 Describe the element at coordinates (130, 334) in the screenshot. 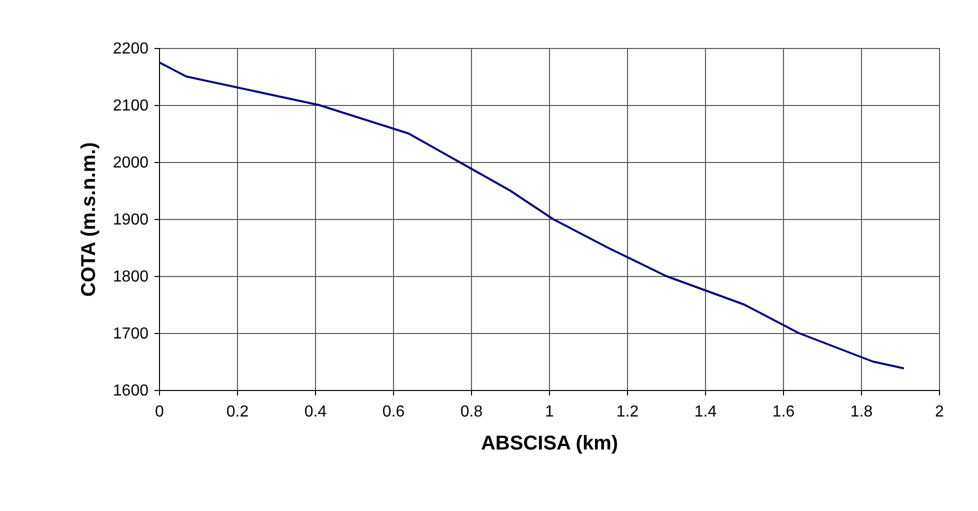

I see `y-tick-label: 1700` at that location.